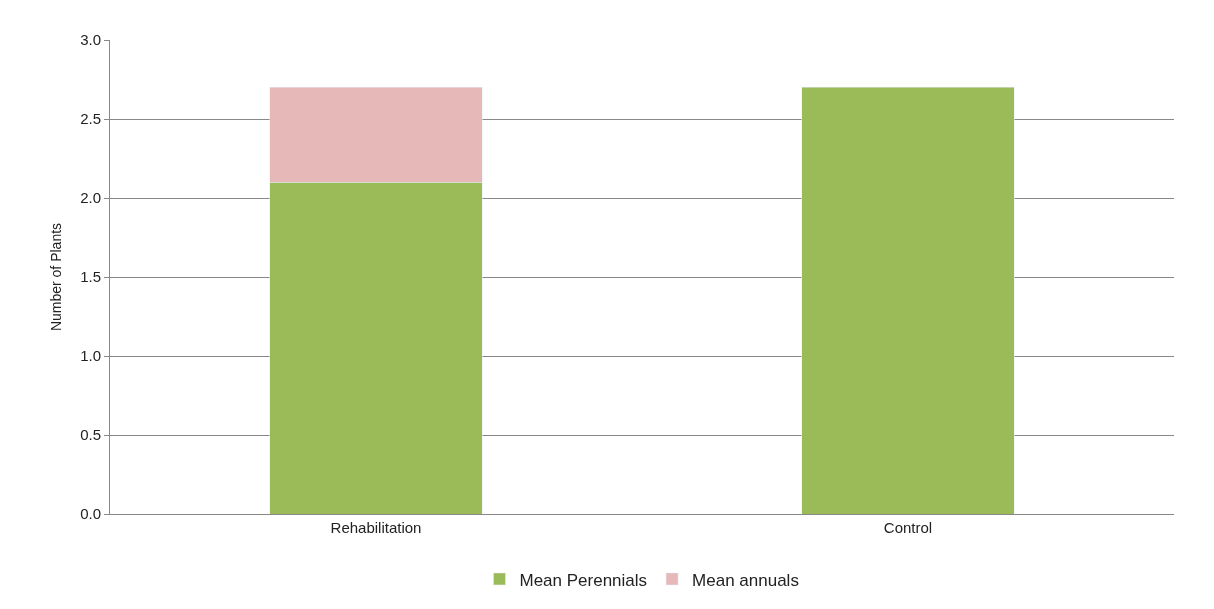 The image size is (1214, 609). Describe the element at coordinates (90, 40) in the screenshot. I see `y-tick-label: 3.0` at that location.